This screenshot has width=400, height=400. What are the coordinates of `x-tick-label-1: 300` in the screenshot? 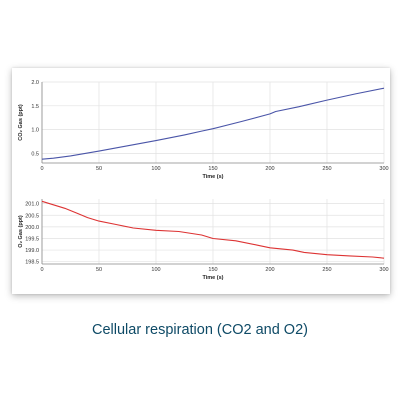 It's located at (383, 169).